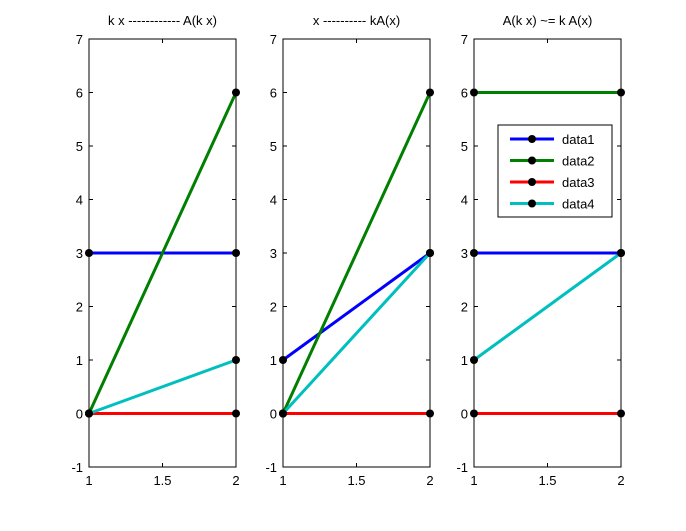 This screenshot has height=531, width=686. I want to click on chart-title: A(k x) ~= k A(x), so click(548, 20).